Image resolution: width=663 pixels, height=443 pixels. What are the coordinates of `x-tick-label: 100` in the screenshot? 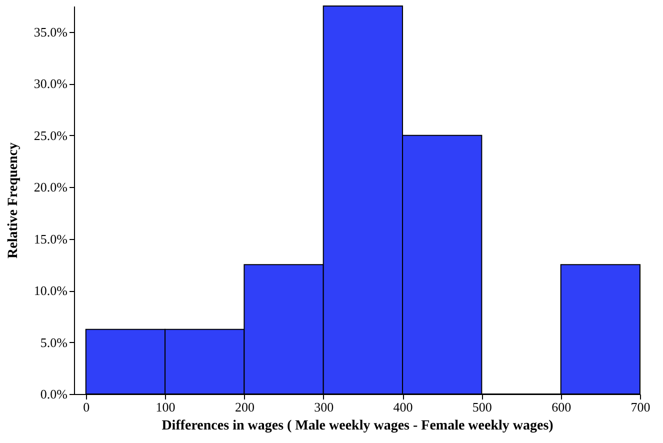 It's located at (166, 407).